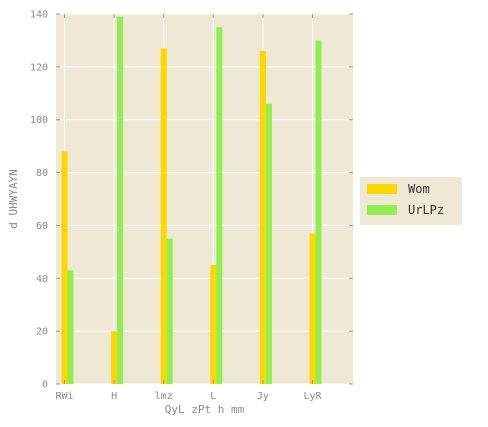  Describe the element at coordinates (39, 15) in the screenshot. I see `y-tick-label: 140` at that location.